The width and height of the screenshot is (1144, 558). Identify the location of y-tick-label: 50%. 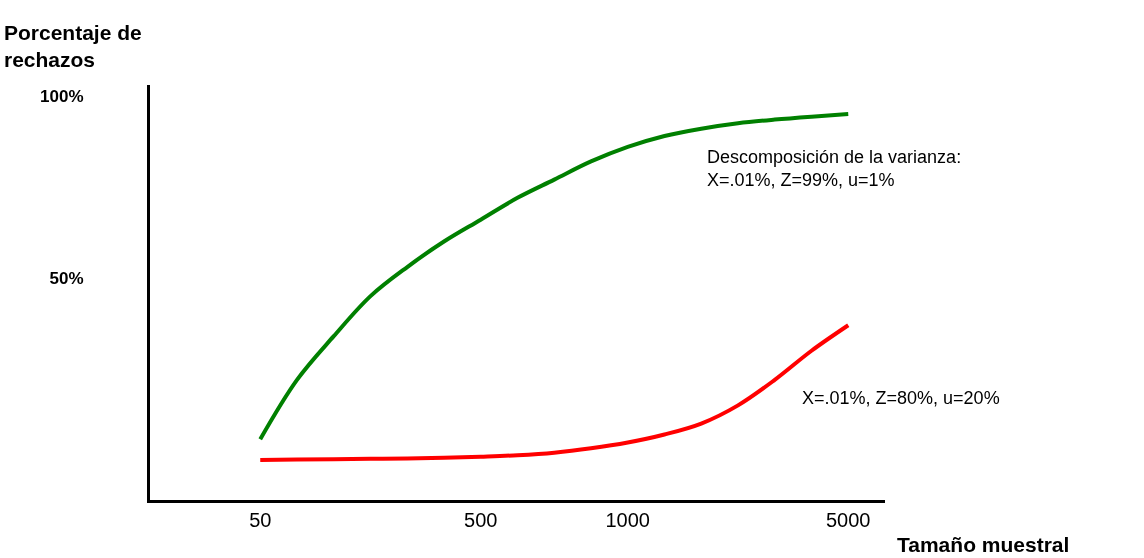
(66, 278).